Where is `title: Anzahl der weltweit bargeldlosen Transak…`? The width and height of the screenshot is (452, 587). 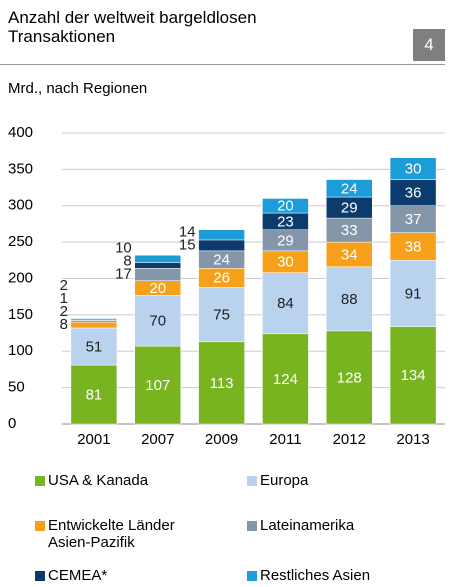
title: Anzahl der weltweit bargeldlosen Transak… is located at coordinates (132, 27).